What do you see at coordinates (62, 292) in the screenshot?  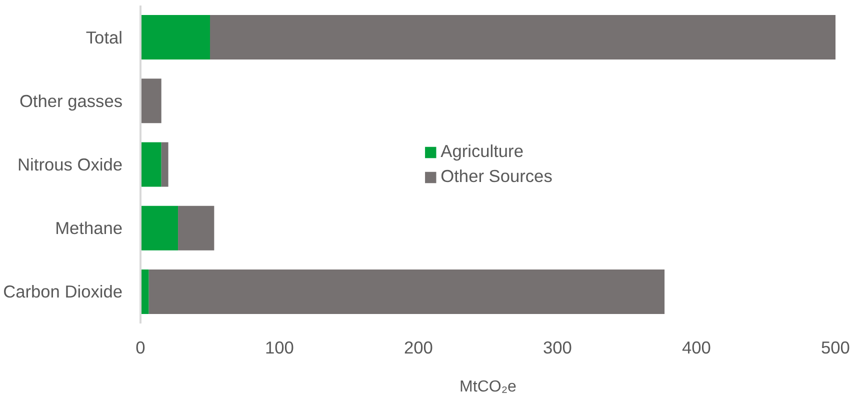 I see `y-tick-label: Carbon Dioxide` at bounding box center [62, 292].